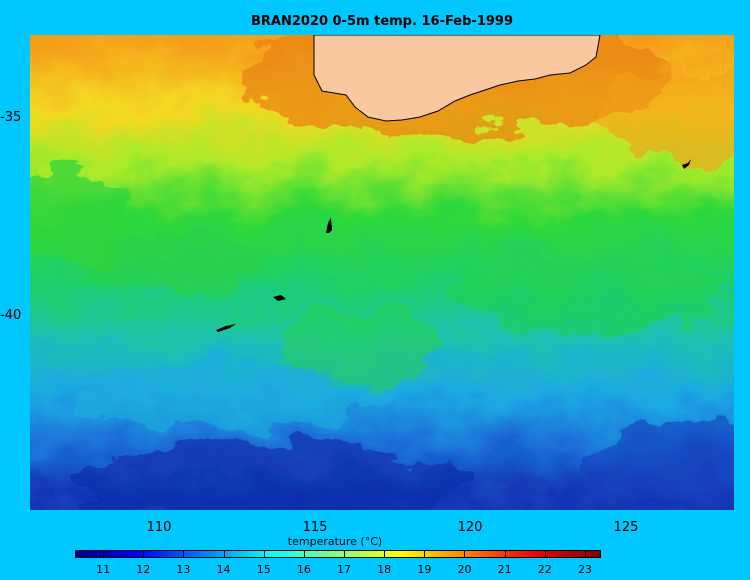 Image resolution: width=750 pixels, height=580 pixels. Describe the element at coordinates (464, 569) in the screenshot. I see `colorbar-tick-label: 20` at that location.